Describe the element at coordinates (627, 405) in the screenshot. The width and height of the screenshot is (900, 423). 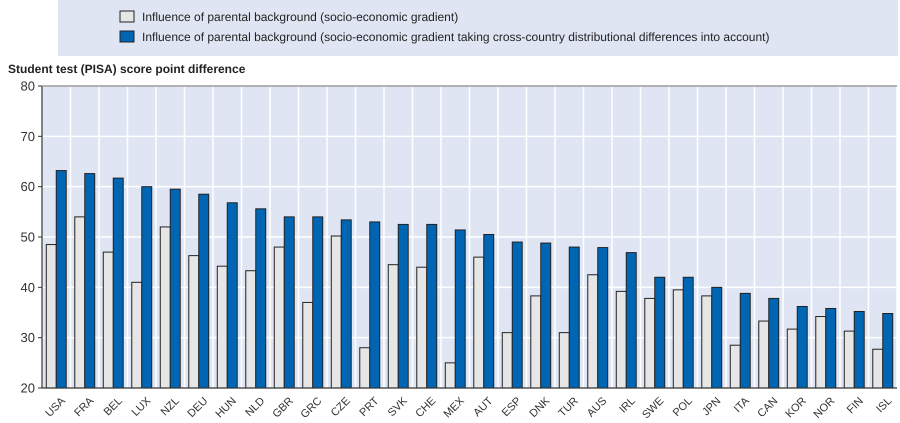
I see `x-tick-label: IRL` at that location.